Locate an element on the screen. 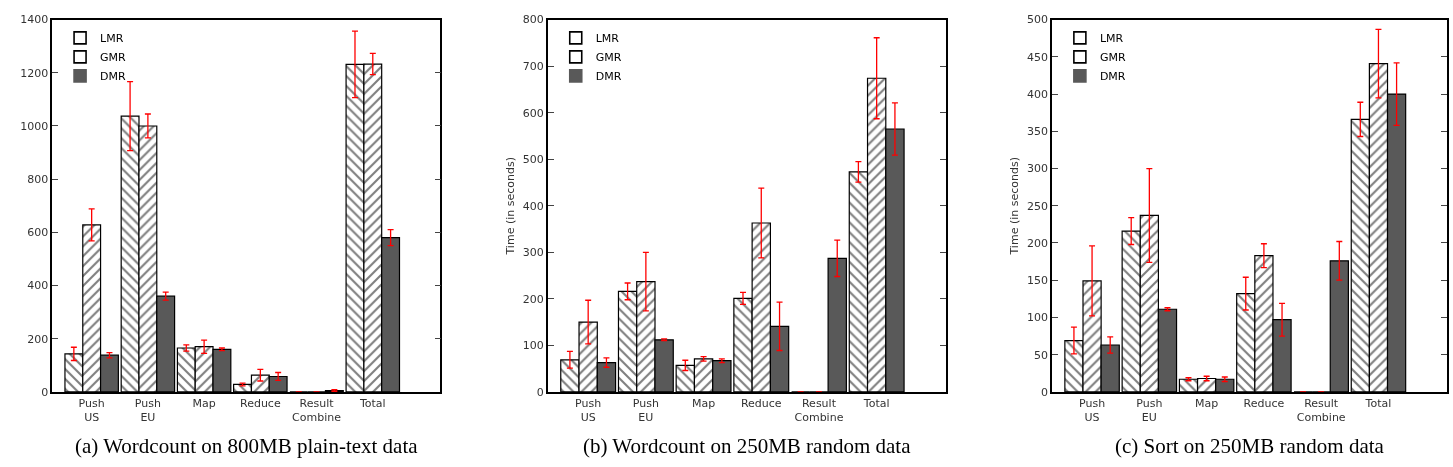 Image resolution: width=1453 pixels, height=467 pixels. y-tick-label: 1400 is located at coordinates (34, 20).